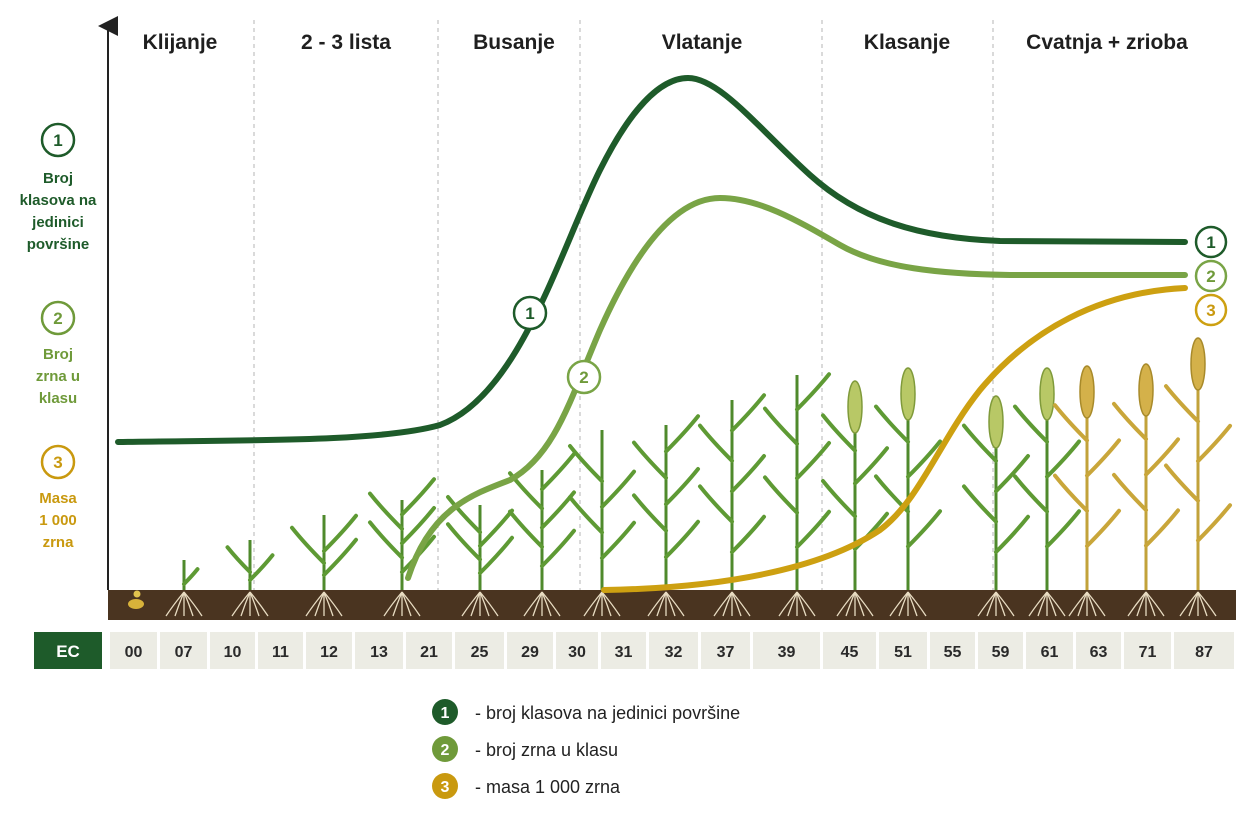 The image size is (1251, 835). I want to click on curve-2-end-number: 2, so click(1210, 276).